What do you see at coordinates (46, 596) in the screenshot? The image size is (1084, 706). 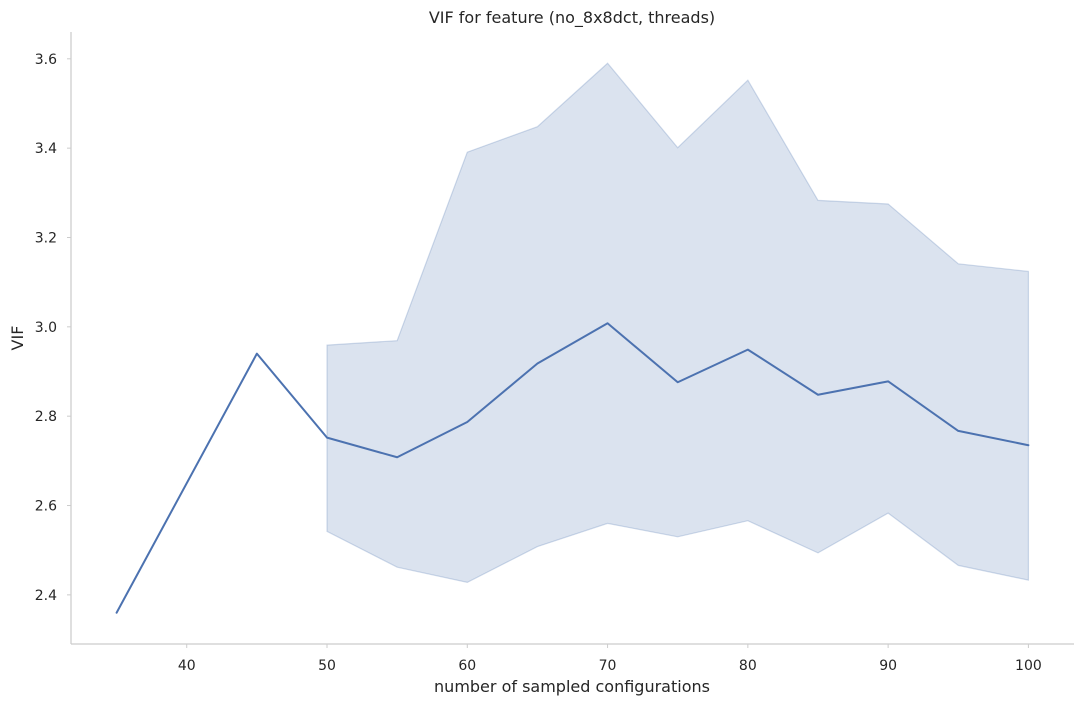 I see `y-tick-label: 2.4` at bounding box center [46, 596].